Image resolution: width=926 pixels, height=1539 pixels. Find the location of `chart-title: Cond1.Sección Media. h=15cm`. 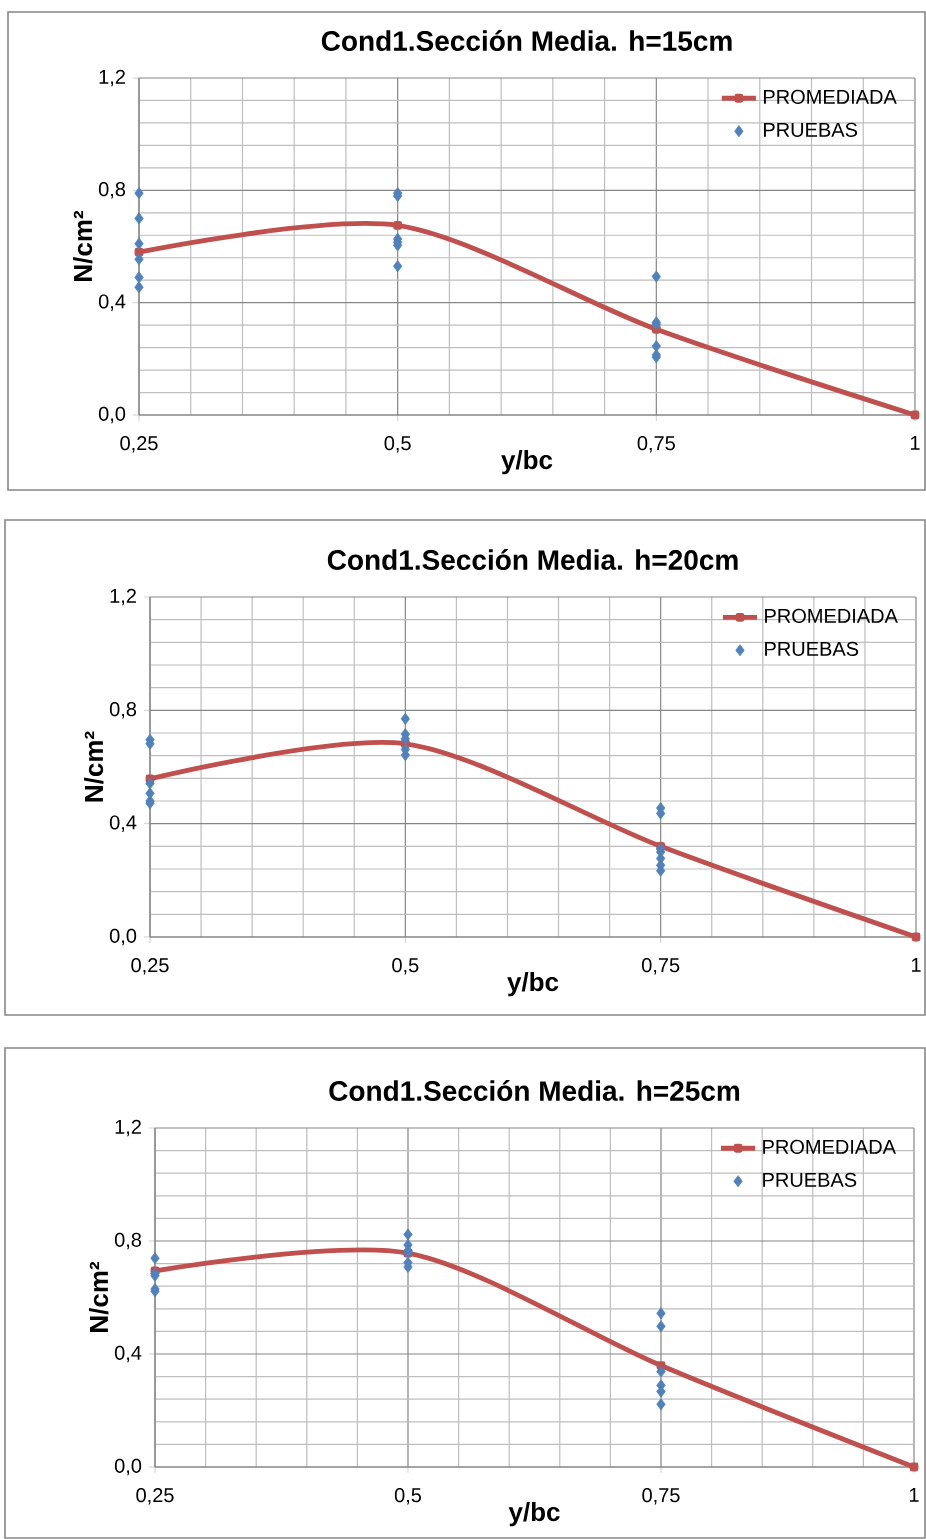

chart-title: Cond1.Sección Media. h=15cm is located at coordinates (526, 40).